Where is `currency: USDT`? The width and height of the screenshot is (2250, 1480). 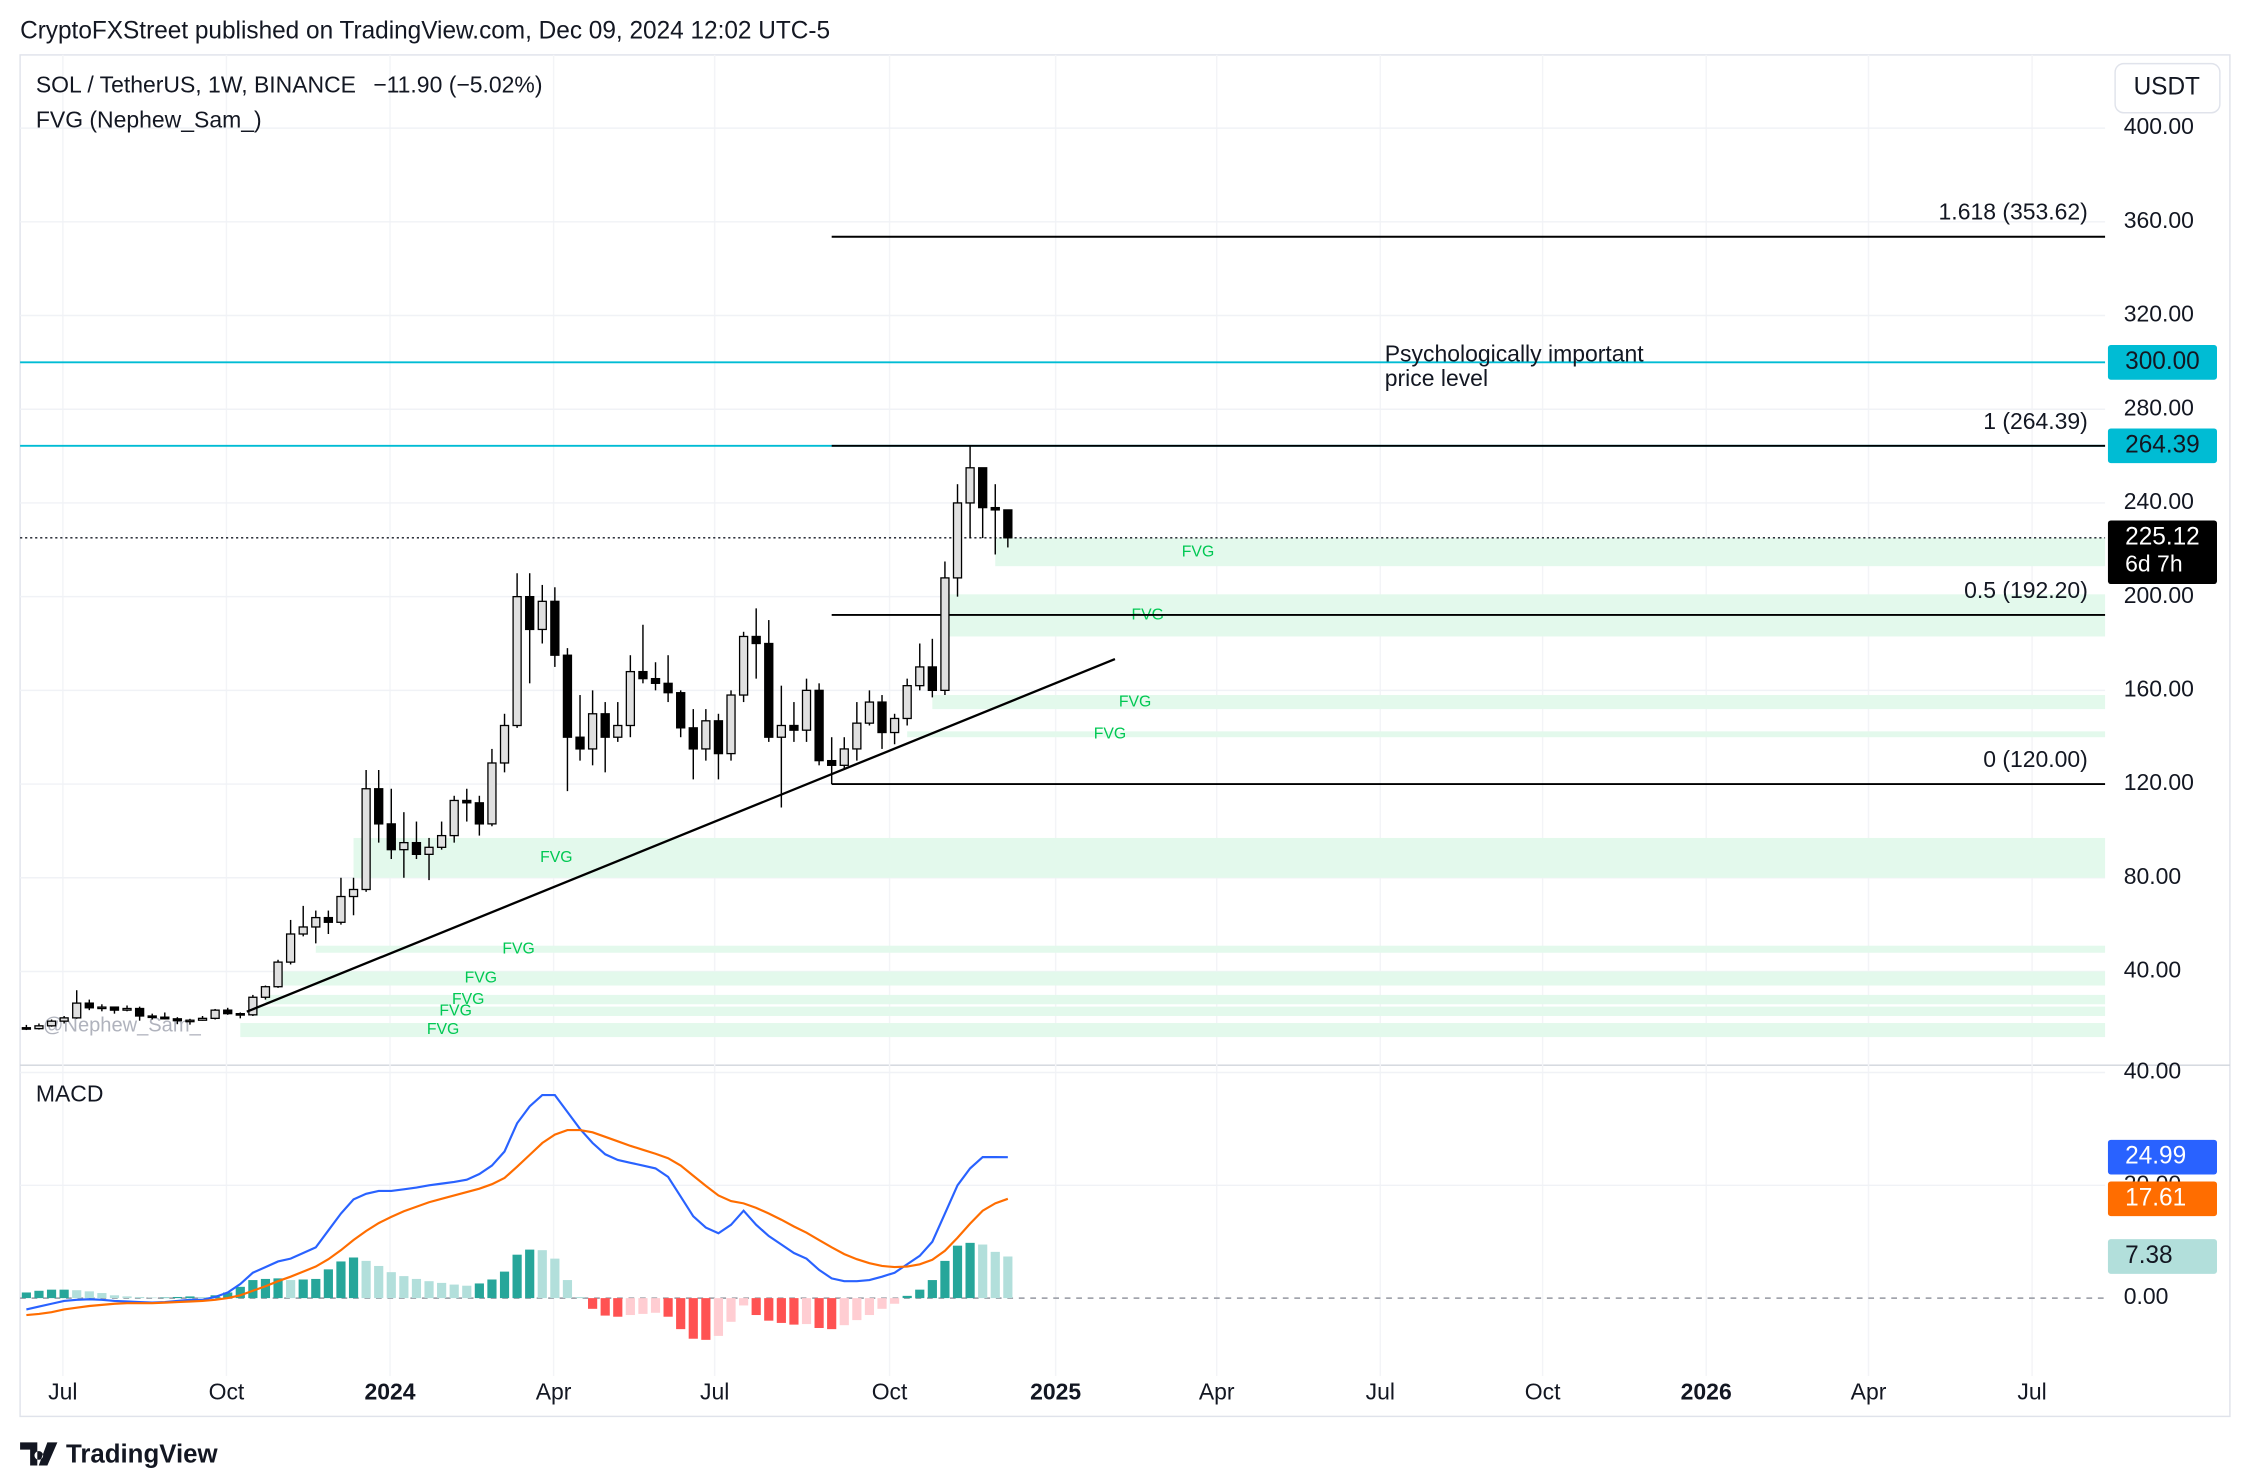
currency: USDT is located at coordinates (2167, 87).